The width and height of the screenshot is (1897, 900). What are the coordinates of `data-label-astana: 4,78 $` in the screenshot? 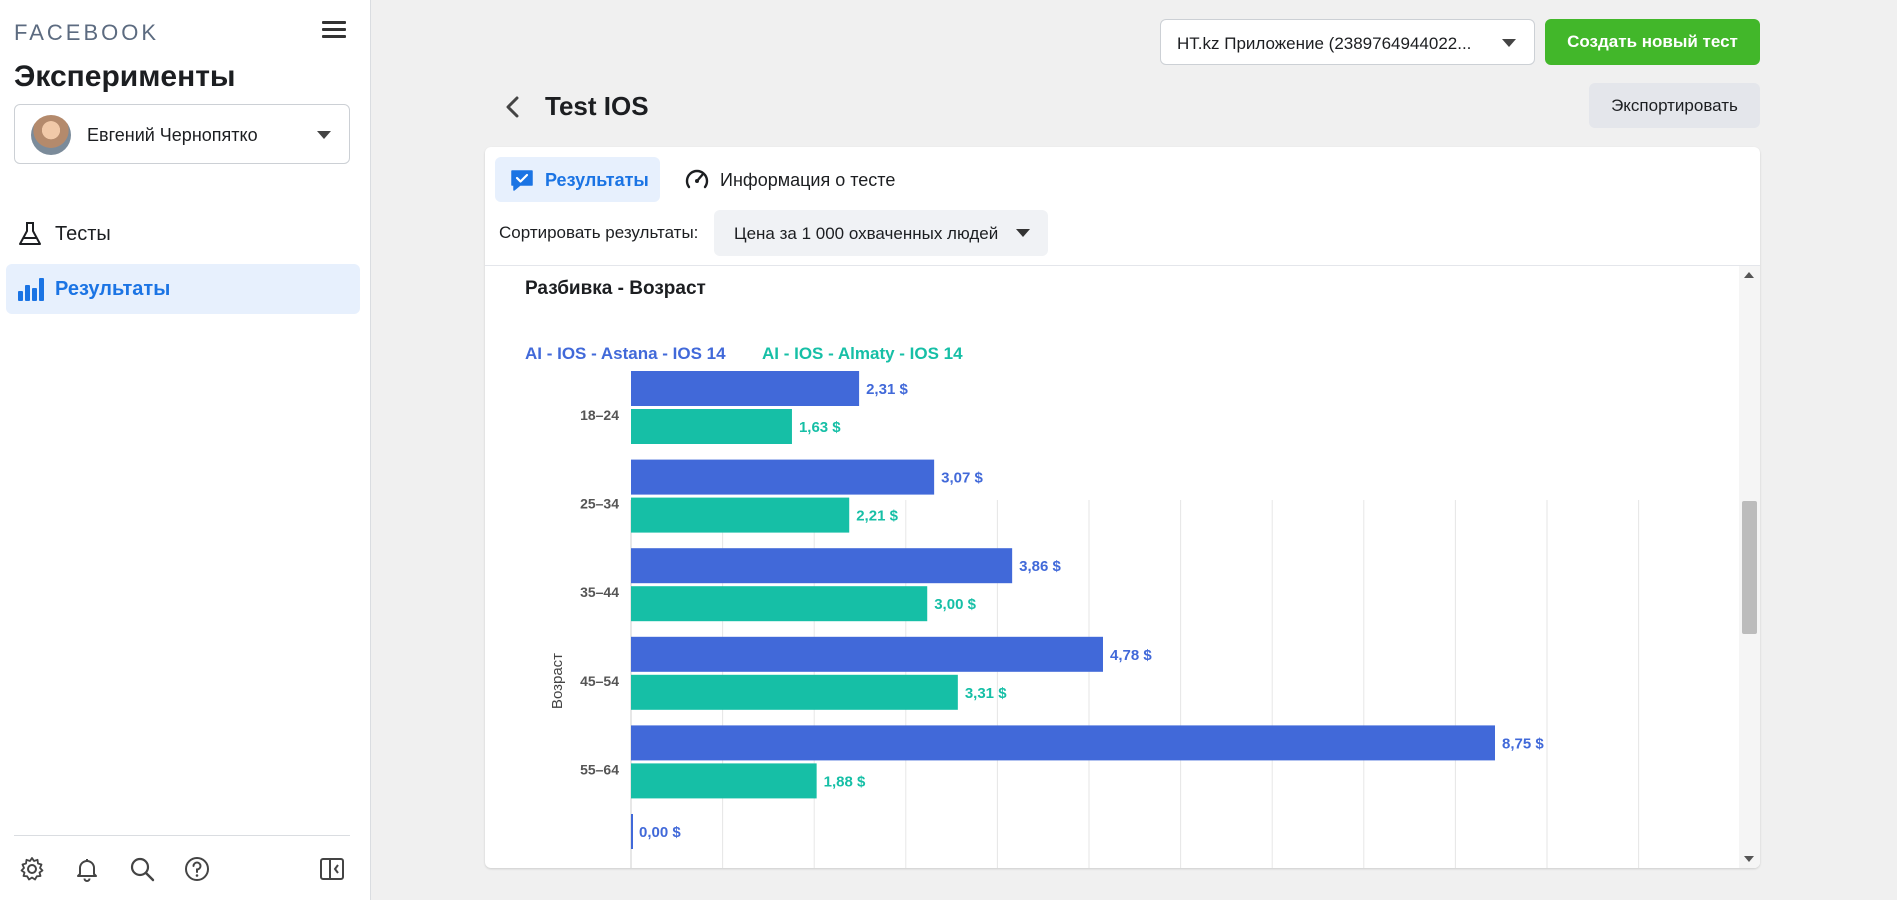 It's located at (1131, 655).